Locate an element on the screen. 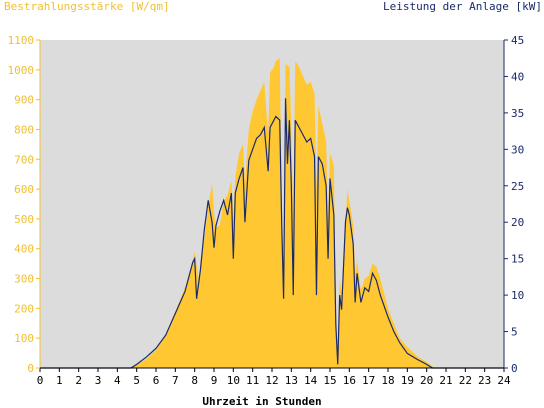 This screenshot has width=544, height=408. left-axis-ticks: 0 100 200 300 400 500 600 700 800 900 1000 1100 is located at coordinates (24, 204).